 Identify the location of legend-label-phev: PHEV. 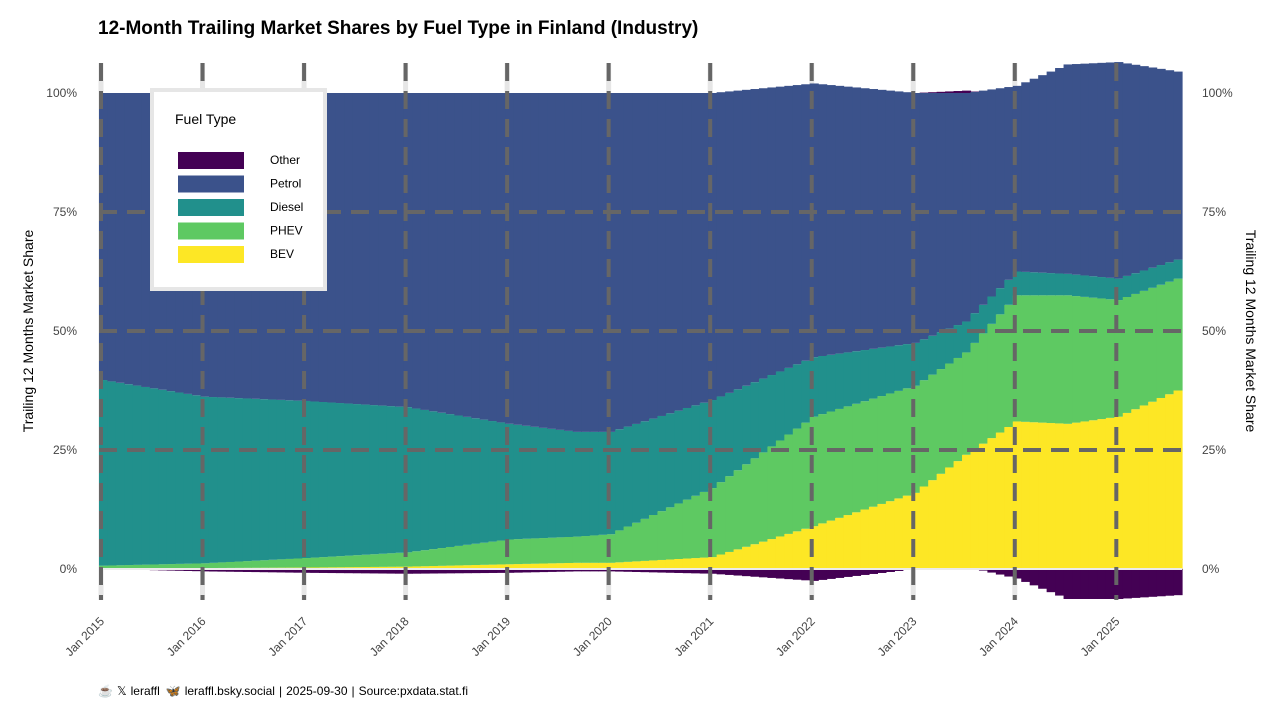
(286, 231).